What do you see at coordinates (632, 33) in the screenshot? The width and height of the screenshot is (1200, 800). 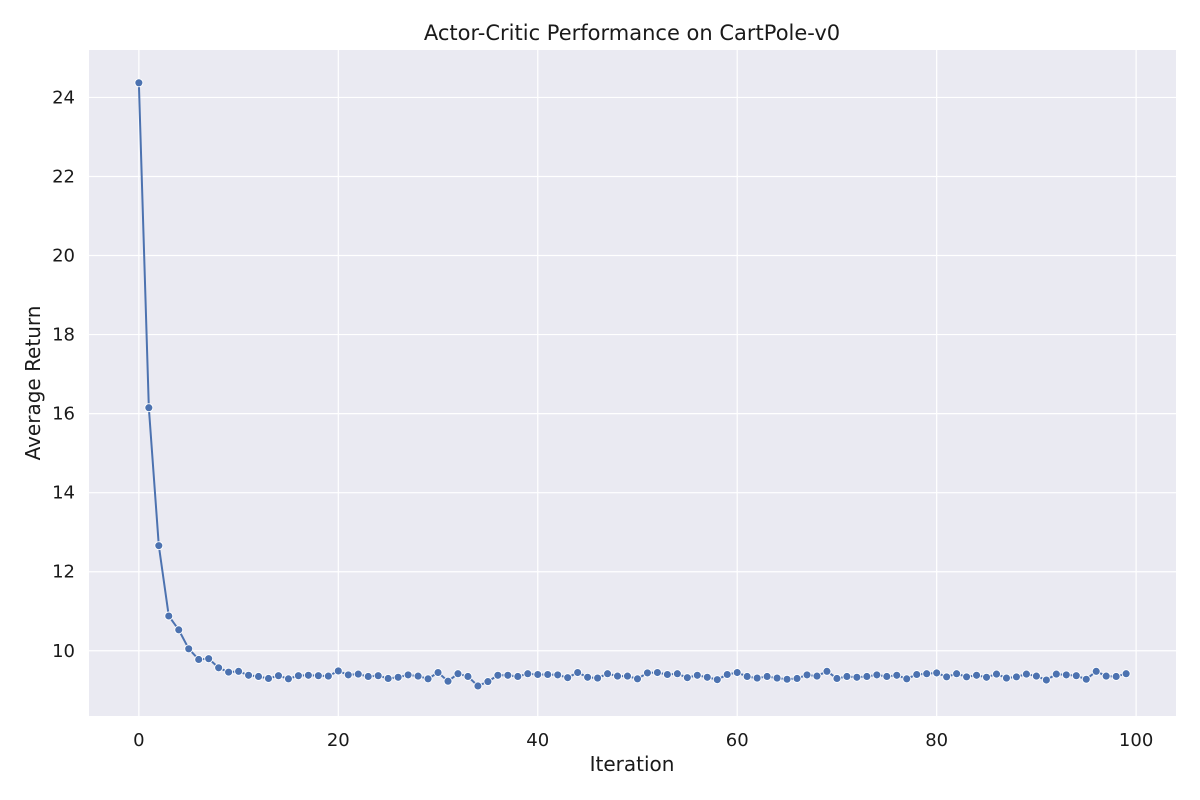 I see `chart-title: Actor-Critic Performance on CartPole-v0` at bounding box center [632, 33].